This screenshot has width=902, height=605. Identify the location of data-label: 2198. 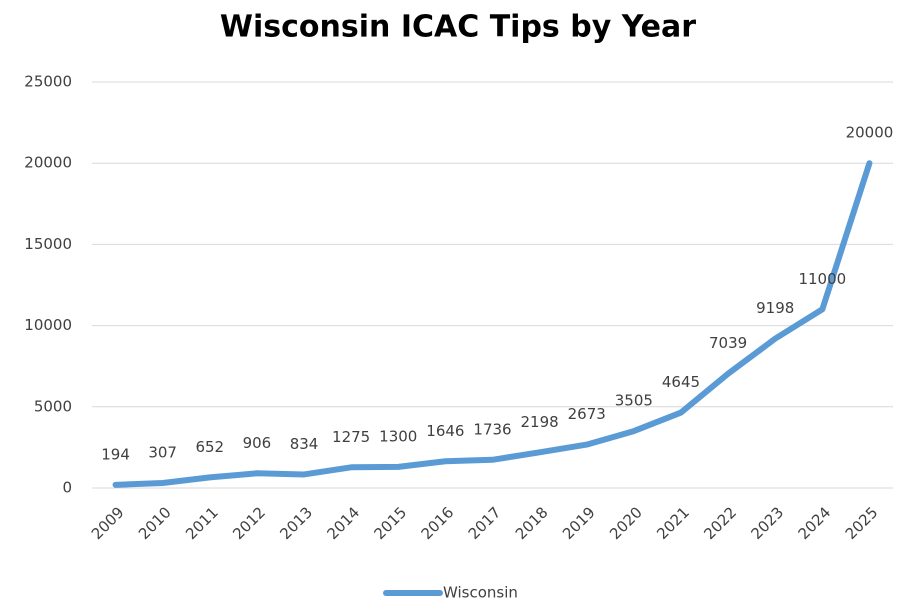
(540, 422).